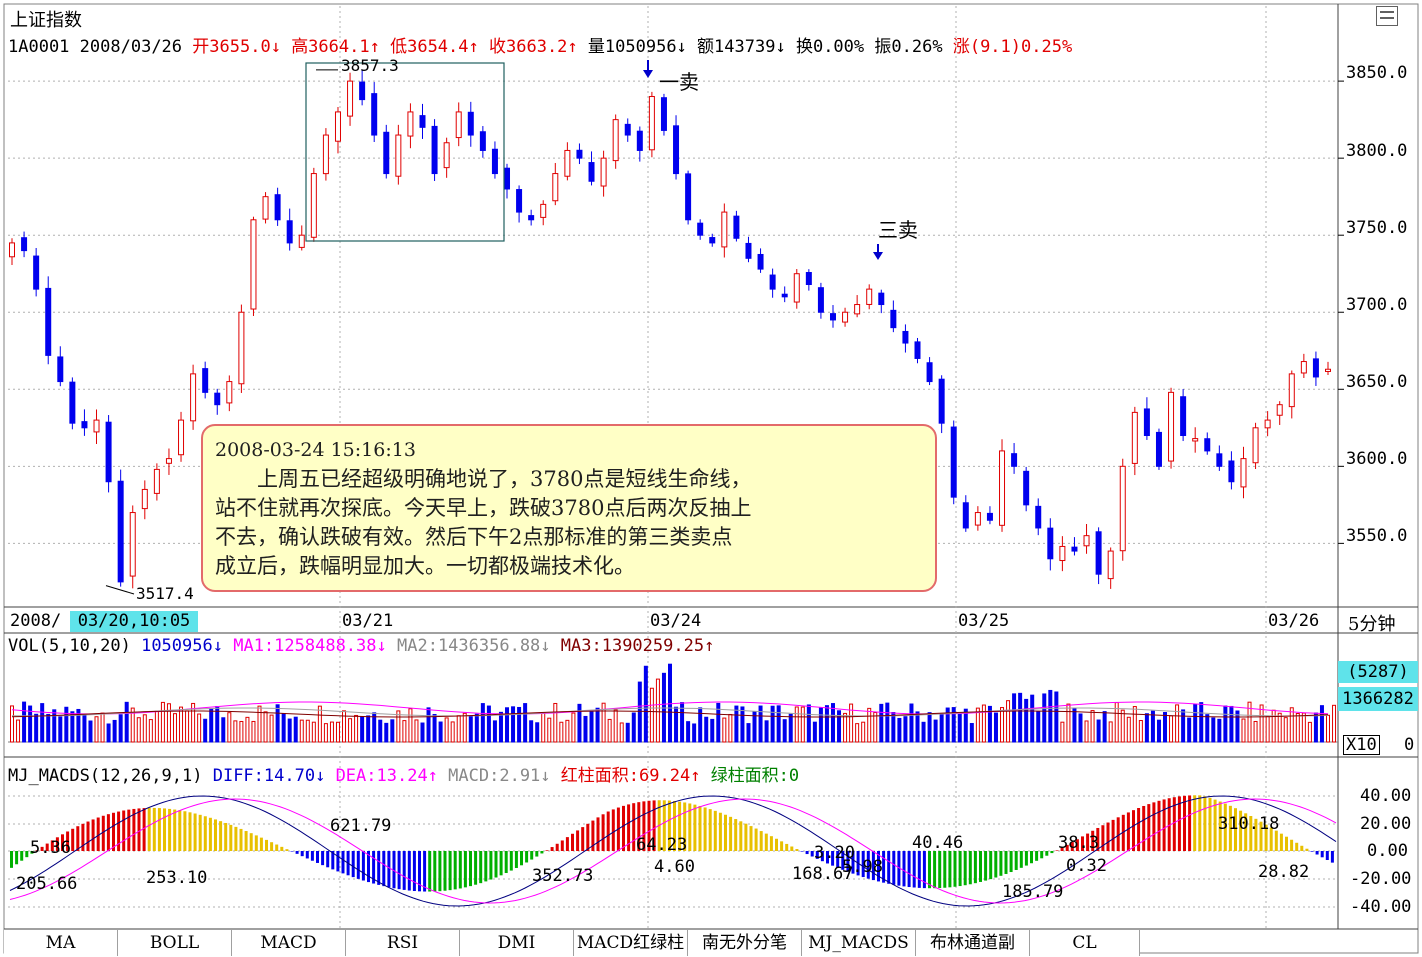 The height and width of the screenshot is (957, 1422). What do you see at coordinates (637, 47) in the screenshot?
I see `quote-volume: 量1050956↓` at bounding box center [637, 47].